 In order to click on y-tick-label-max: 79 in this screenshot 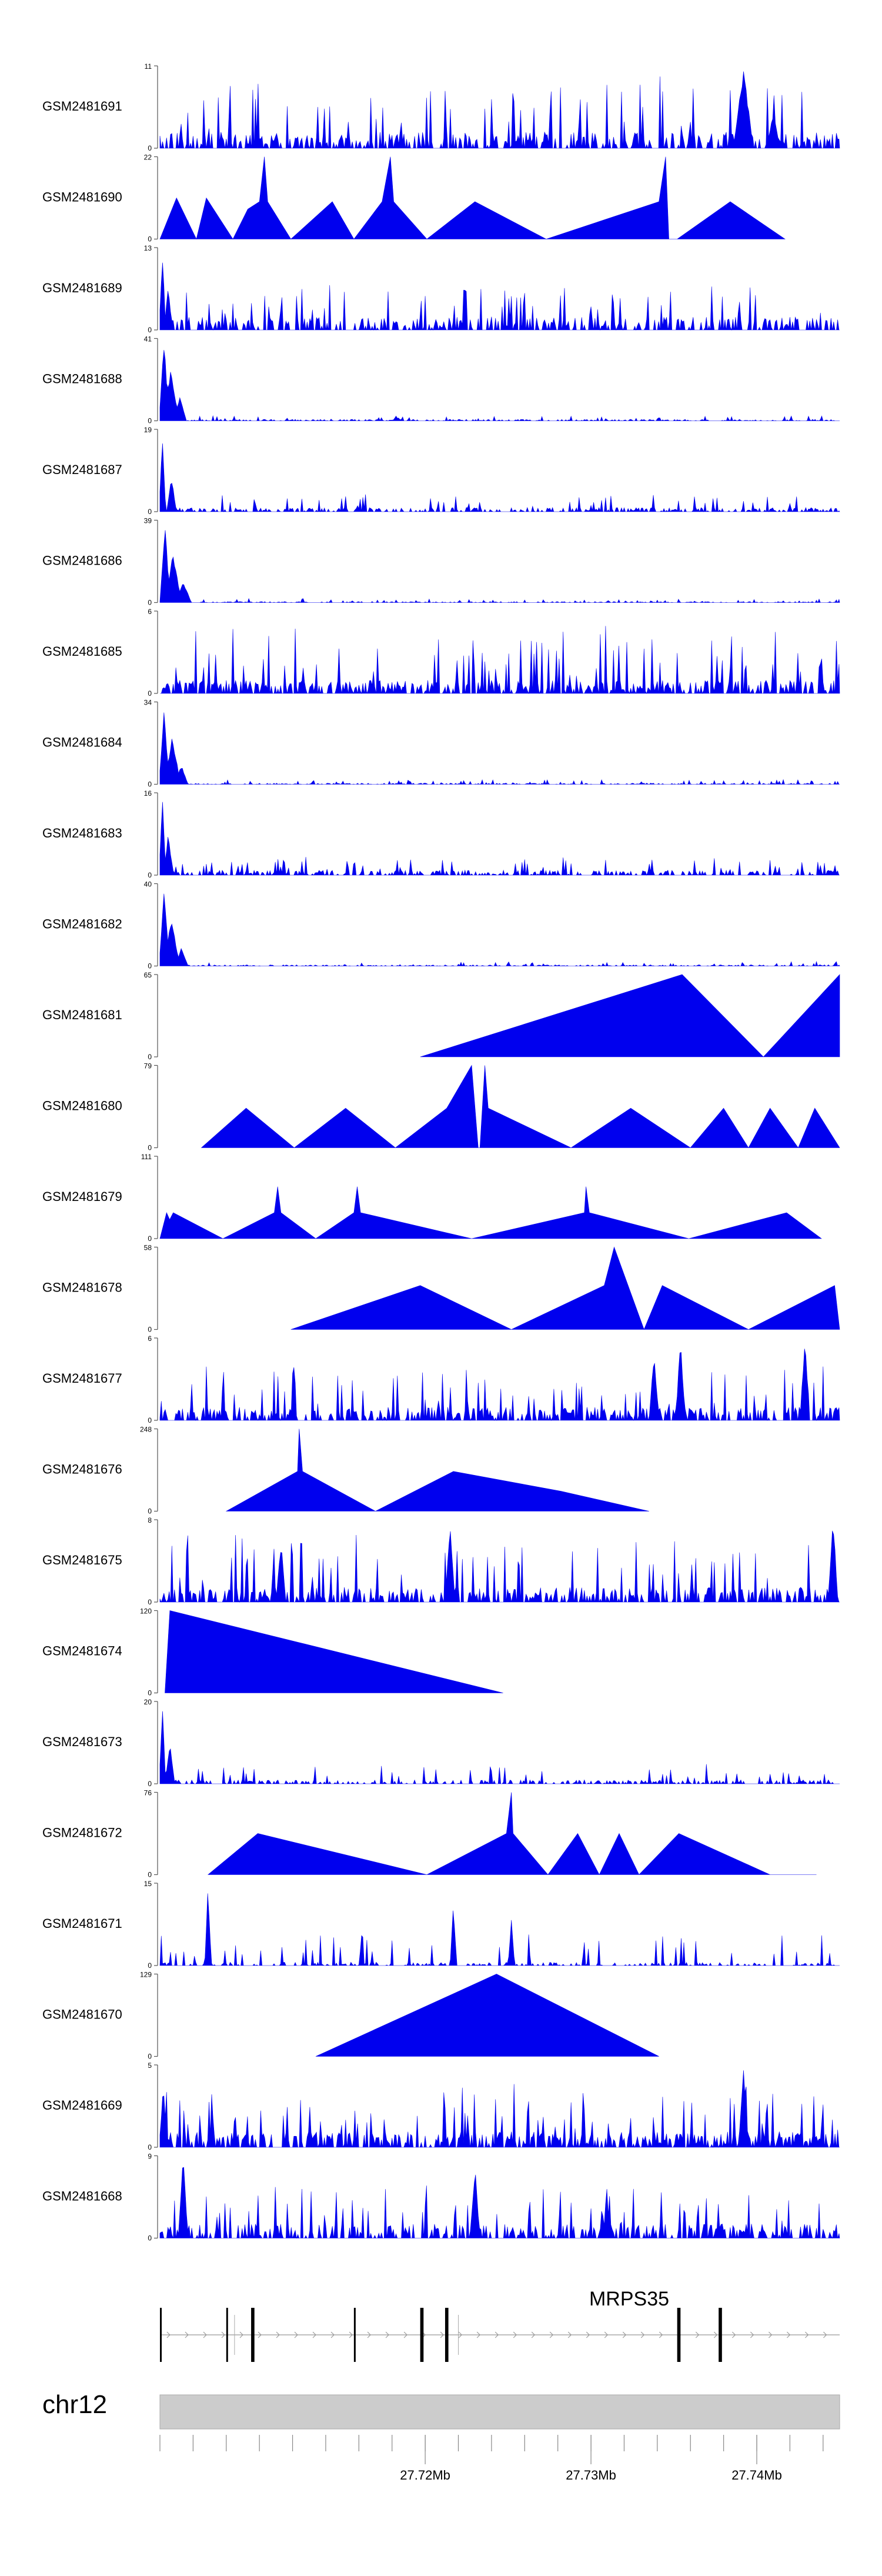, I will do `click(148, 1066)`.